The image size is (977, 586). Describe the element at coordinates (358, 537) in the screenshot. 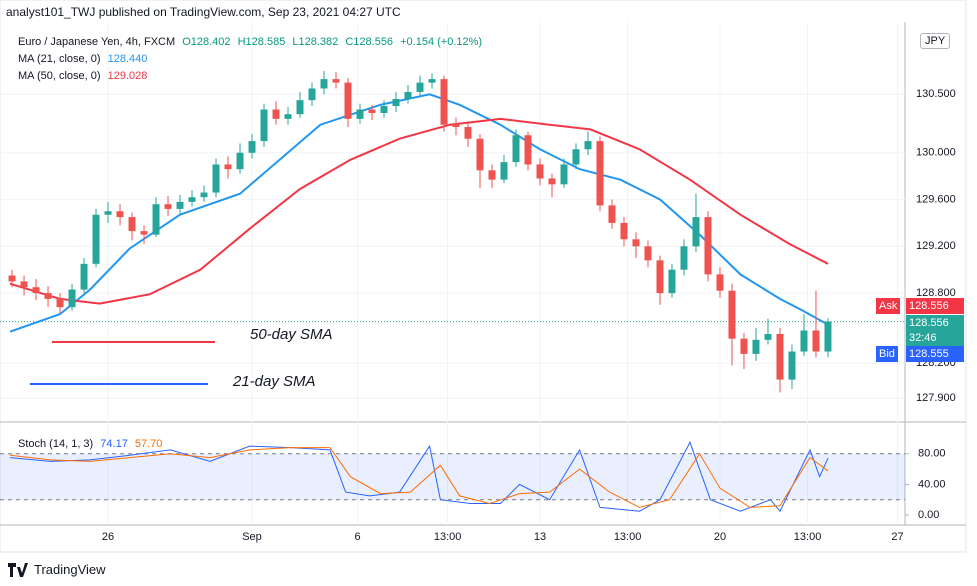

I see `x-tick-label: 6` at that location.